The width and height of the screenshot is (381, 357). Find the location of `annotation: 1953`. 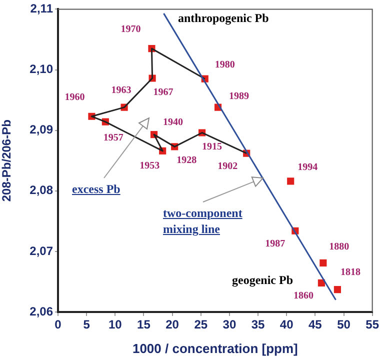

annotation: 1953 is located at coordinates (150, 166).